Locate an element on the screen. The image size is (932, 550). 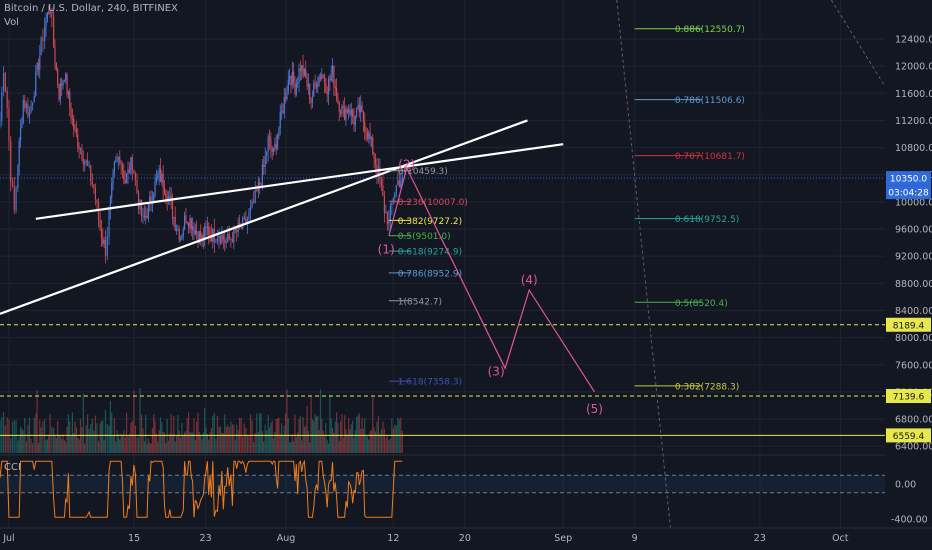
elliott-waves: (1) (2) (3) (4) (5) is located at coordinates (490, 287).